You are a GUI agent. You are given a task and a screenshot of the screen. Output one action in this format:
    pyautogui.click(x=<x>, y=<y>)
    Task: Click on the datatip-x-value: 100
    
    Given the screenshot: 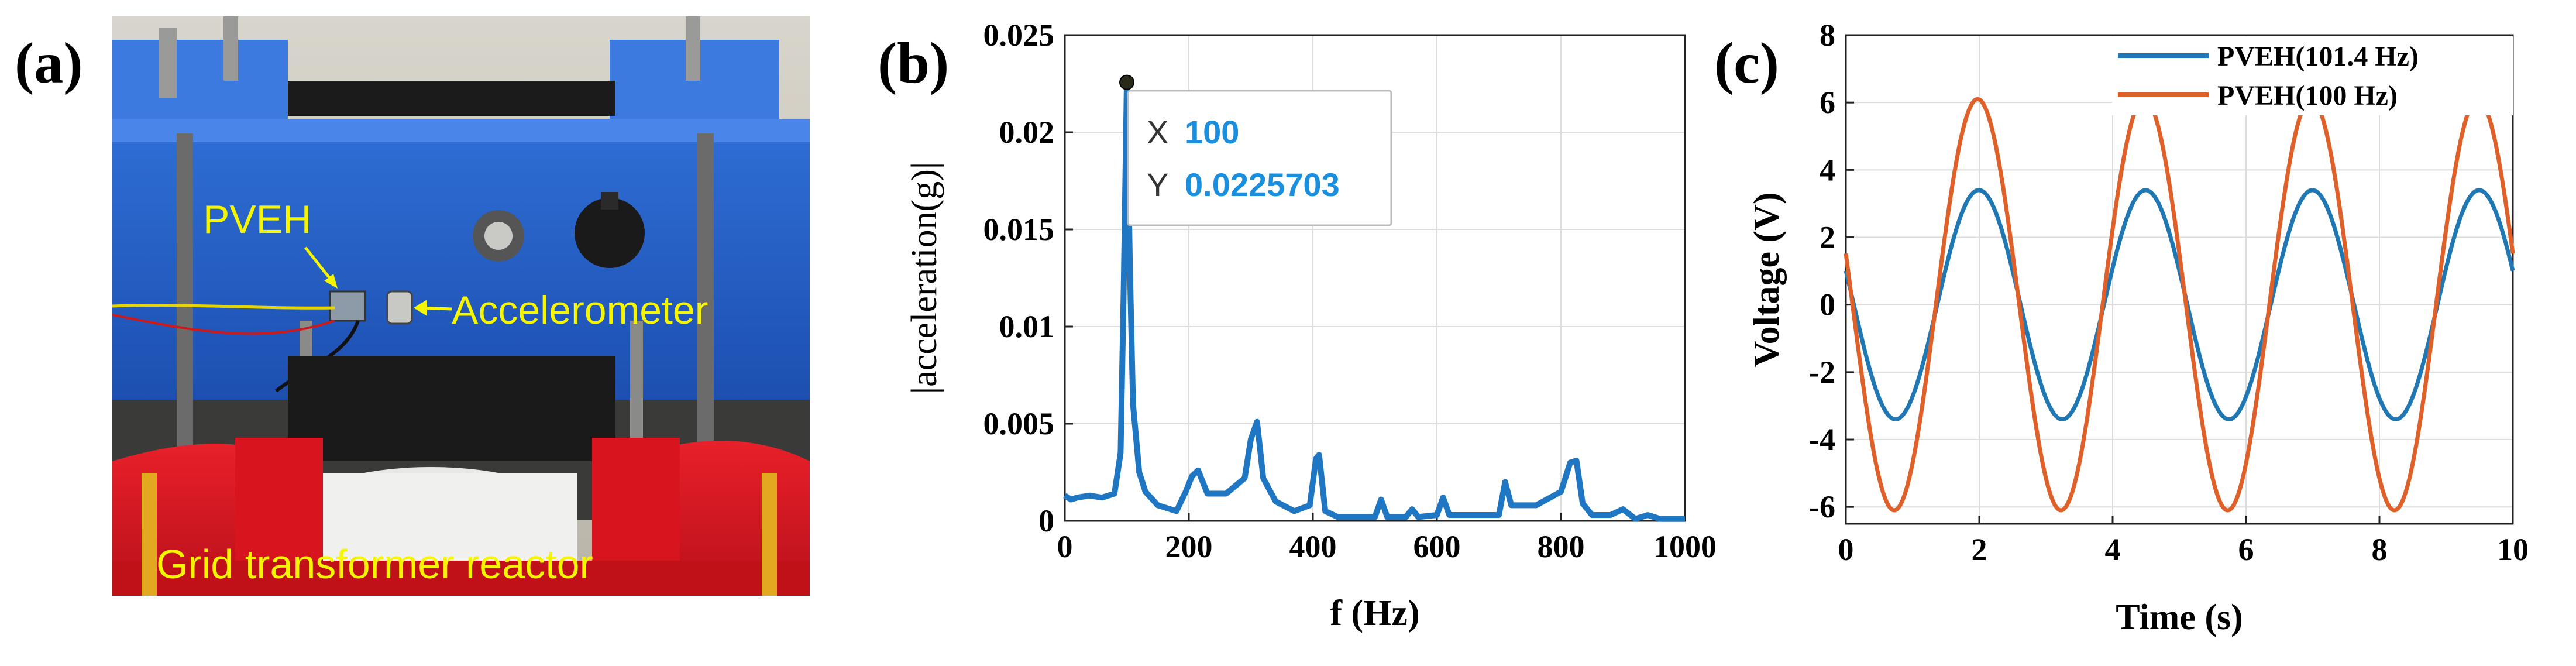 What is the action you would take?
    pyautogui.click(x=1212, y=132)
    